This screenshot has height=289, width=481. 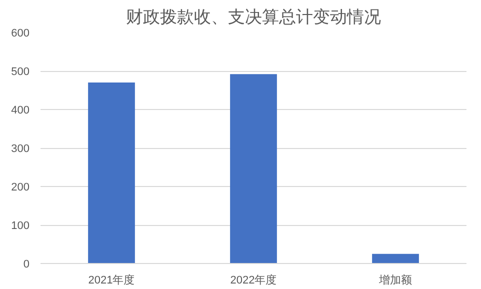 What do you see at coordinates (20, 188) in the screenshot?
I see `y-tick-label: 200` at bounding box center [20, 188].